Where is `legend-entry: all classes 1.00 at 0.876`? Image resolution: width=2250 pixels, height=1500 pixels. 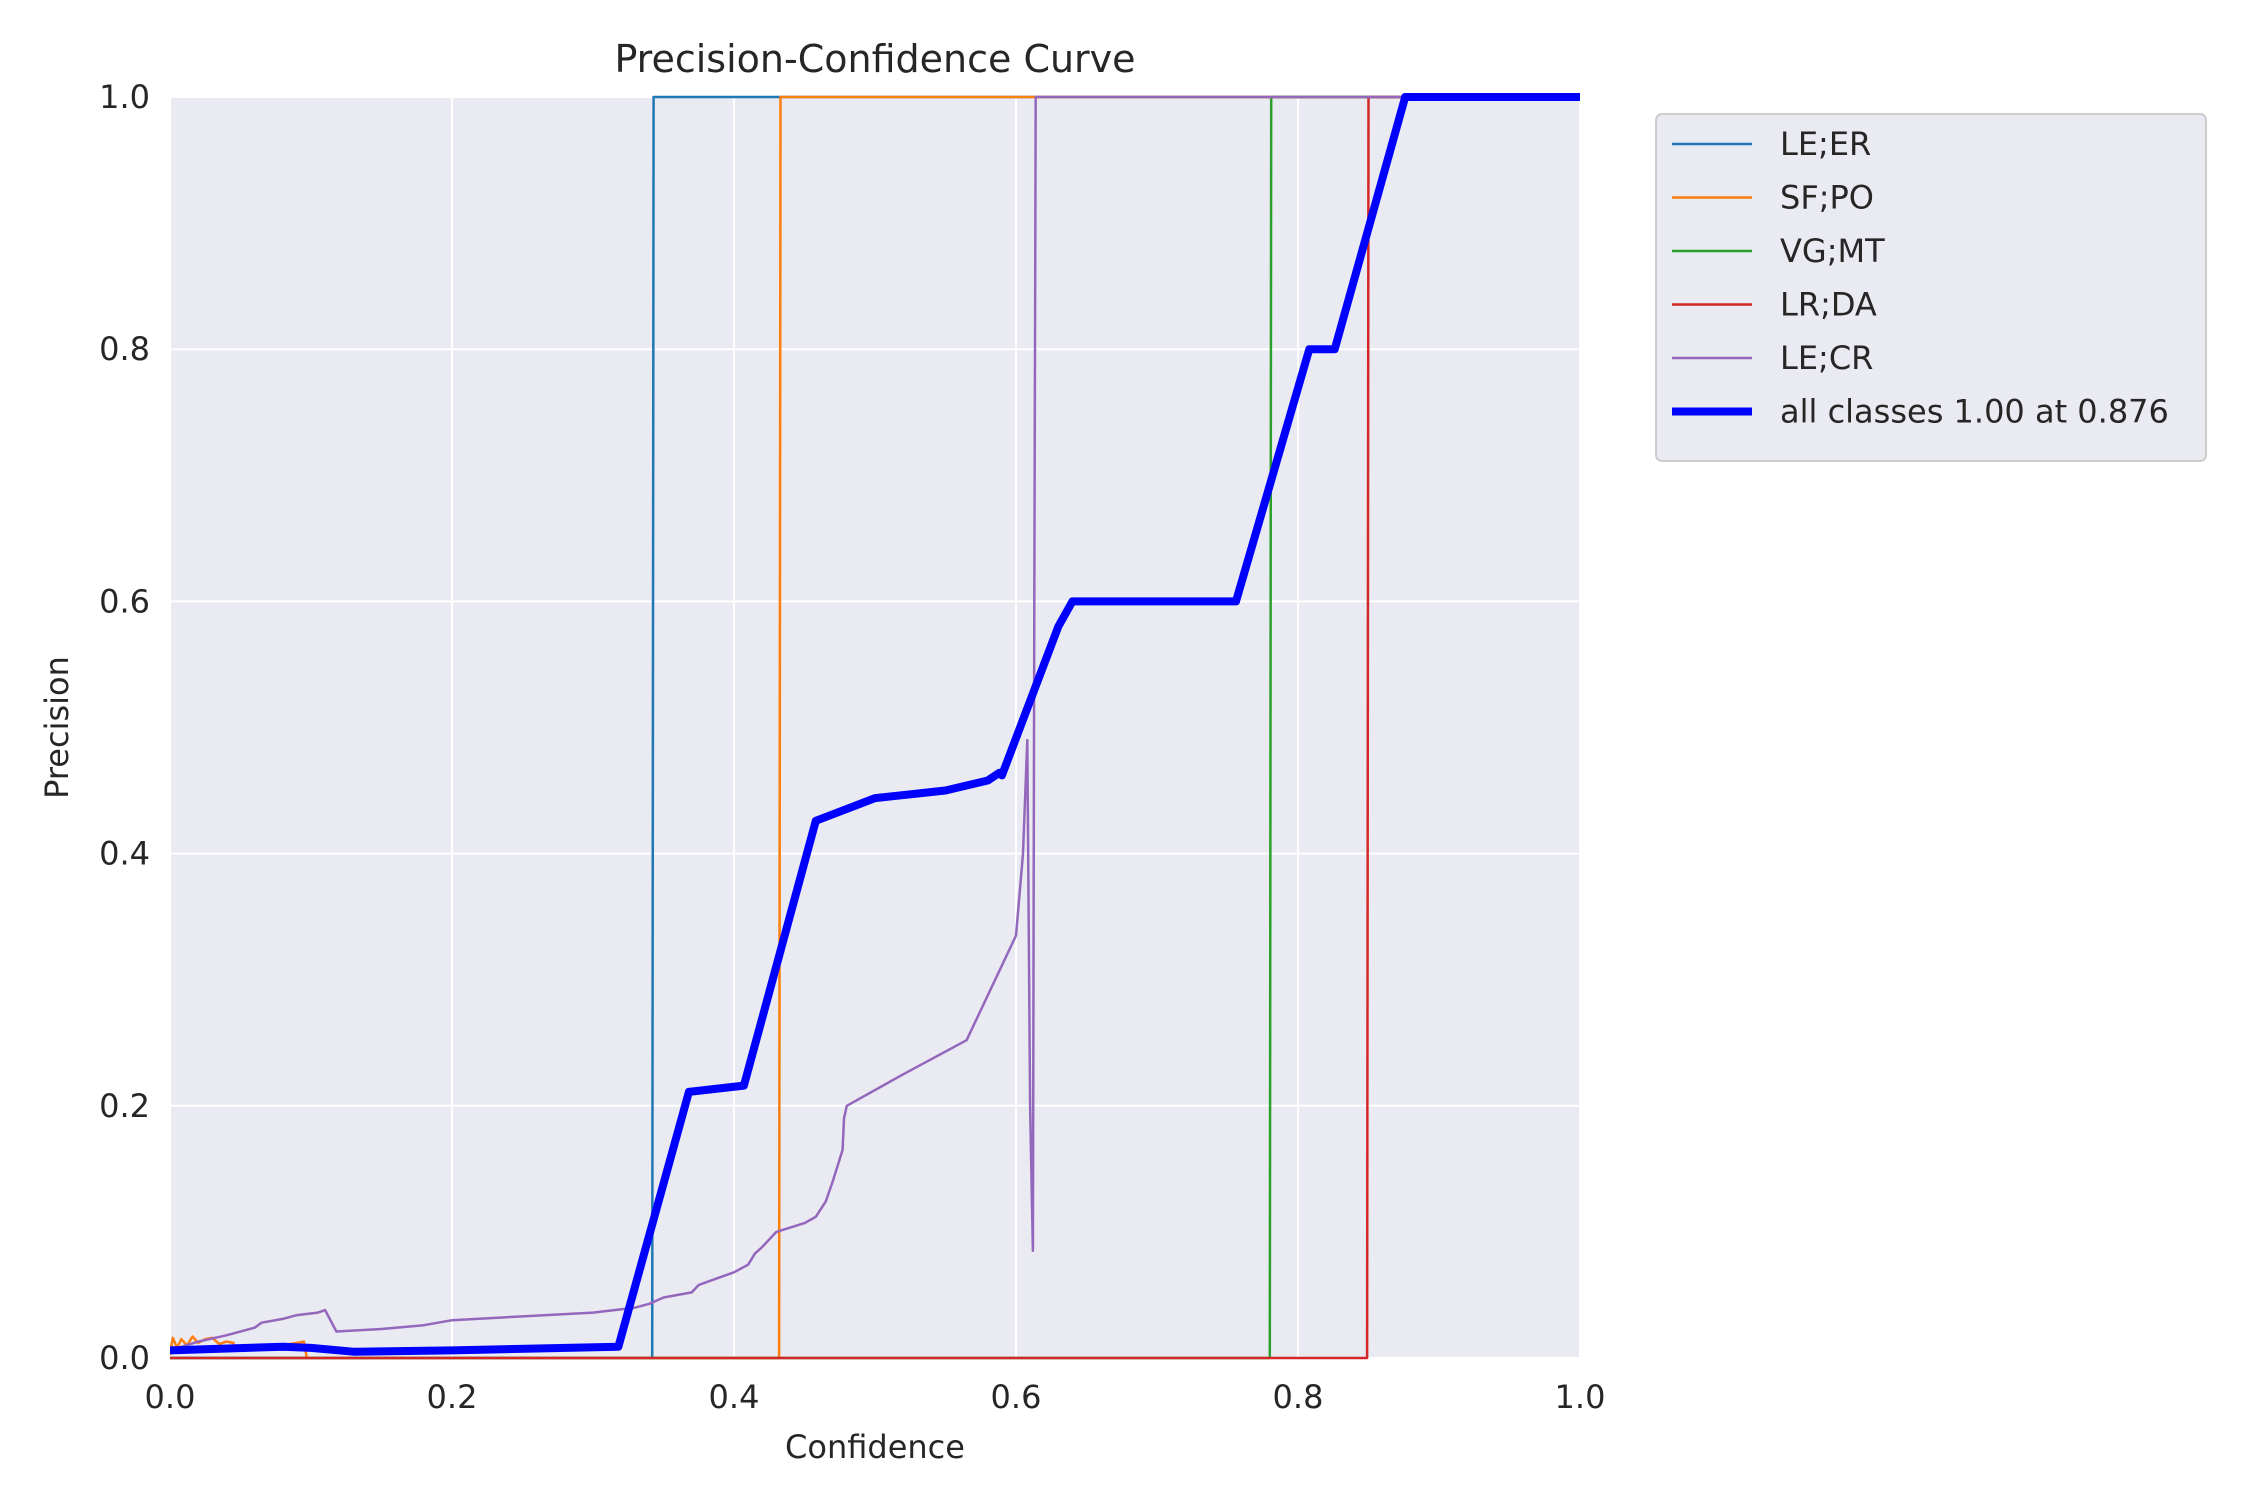 legend-entry: all classes 1.00 at 0.876 is located at coordinates (1974, 412).